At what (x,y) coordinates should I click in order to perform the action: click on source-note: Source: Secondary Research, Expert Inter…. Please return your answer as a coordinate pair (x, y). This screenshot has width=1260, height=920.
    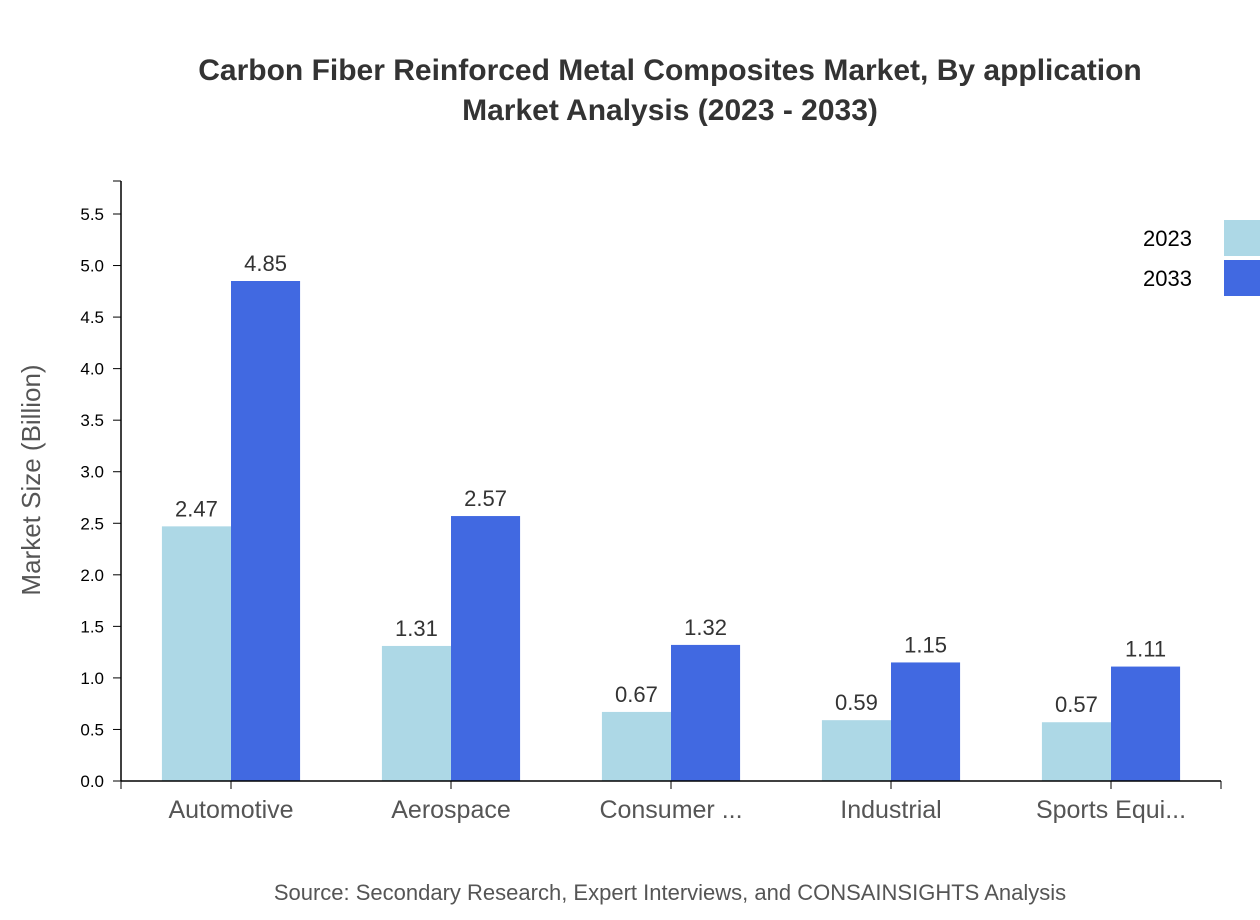
    Looking at the image, I should click on (670, 892).